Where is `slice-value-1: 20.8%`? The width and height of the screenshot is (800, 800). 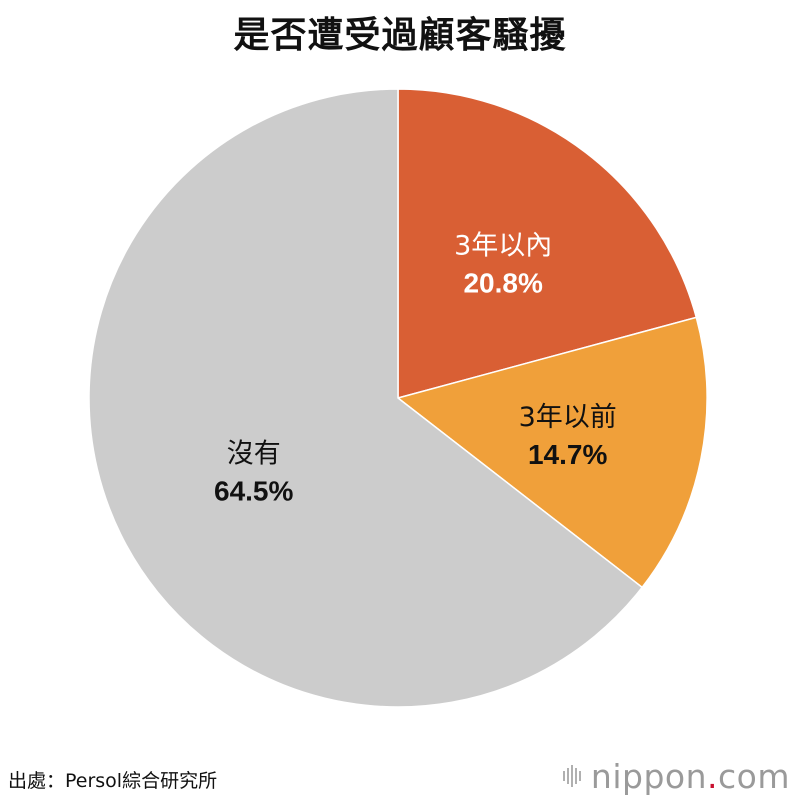
slice-value-1: 20.8% is located at coordinates (502, 283).